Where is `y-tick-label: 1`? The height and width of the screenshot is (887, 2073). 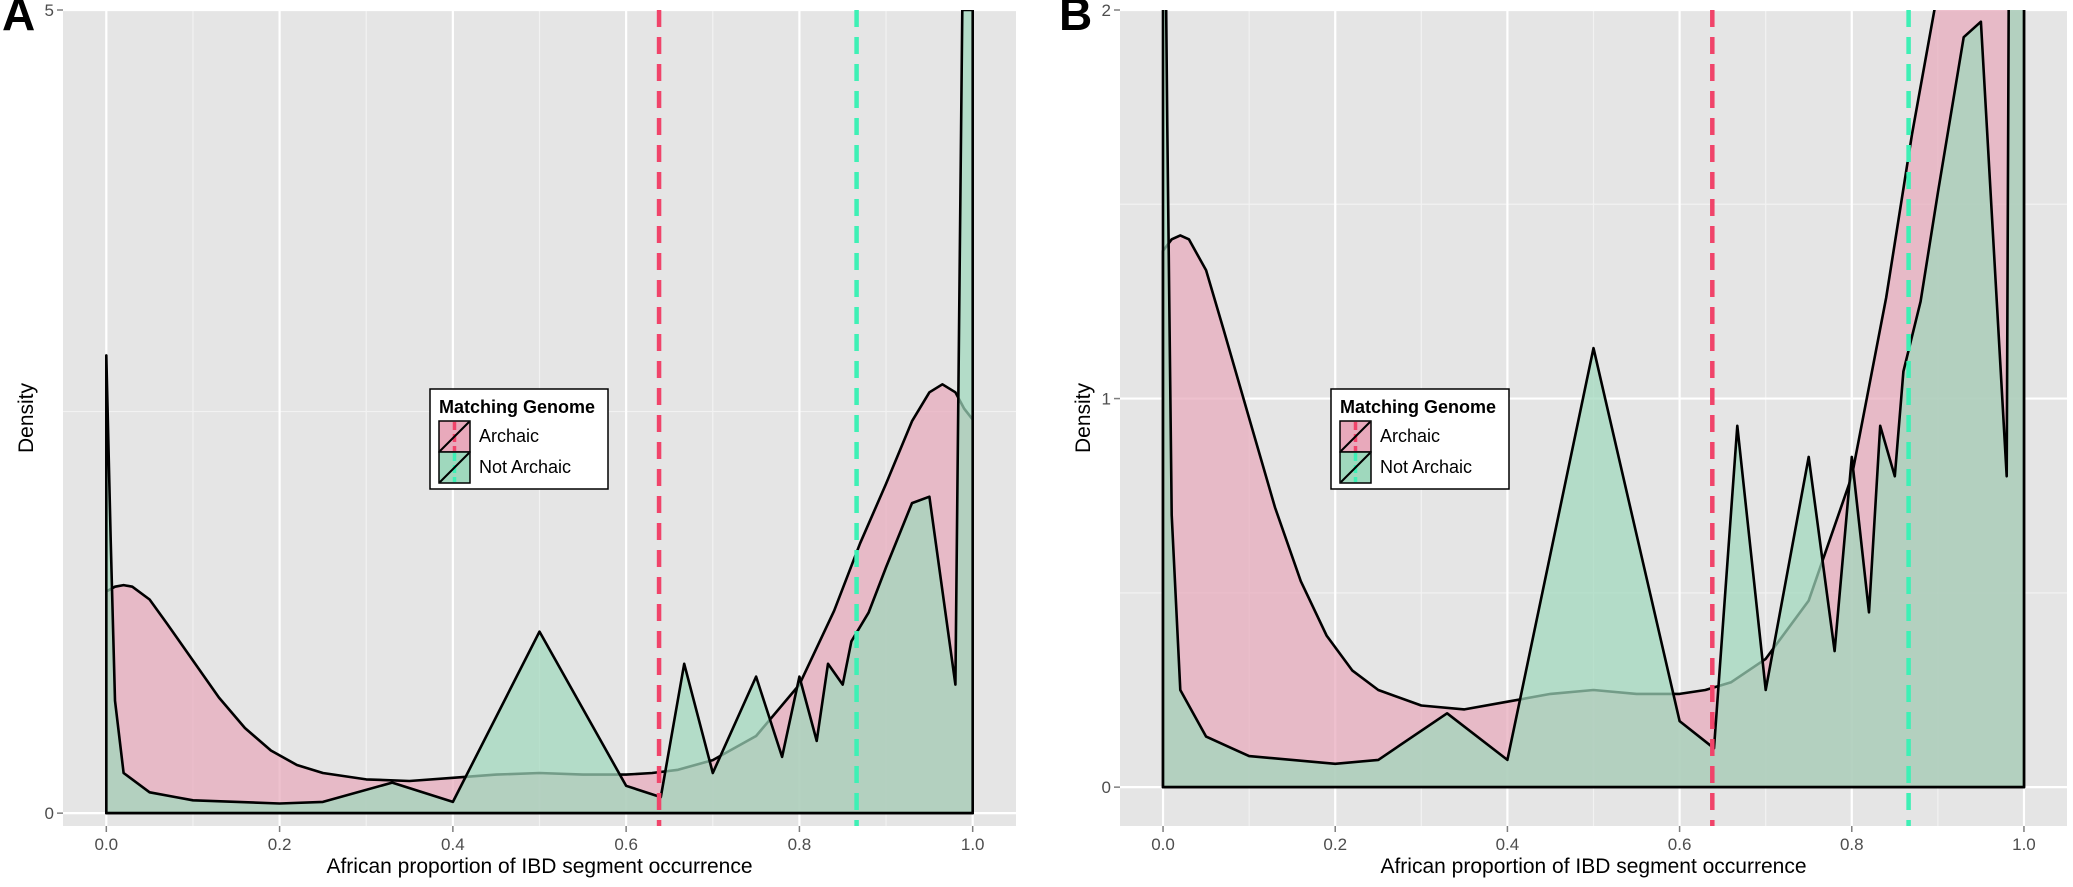
y-tick-label: 1 is located at coordinates (1106, 399).